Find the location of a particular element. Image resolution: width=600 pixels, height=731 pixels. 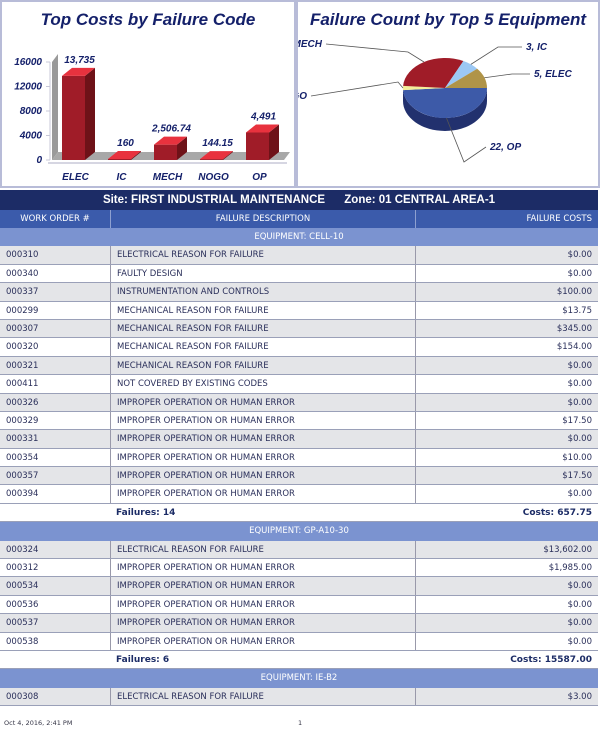

bar-front is located at coordinates (211, 159).